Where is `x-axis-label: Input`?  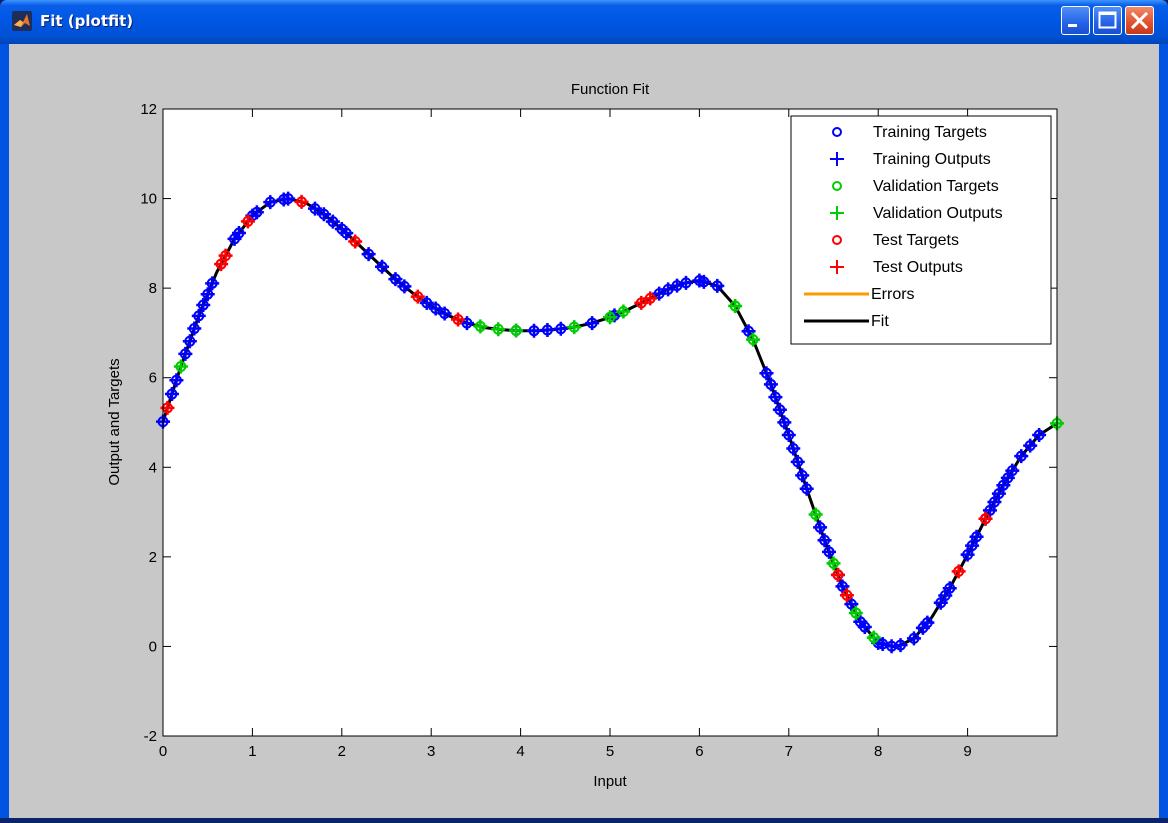
x-axis-label: Input is located at coordinates (610, 781).